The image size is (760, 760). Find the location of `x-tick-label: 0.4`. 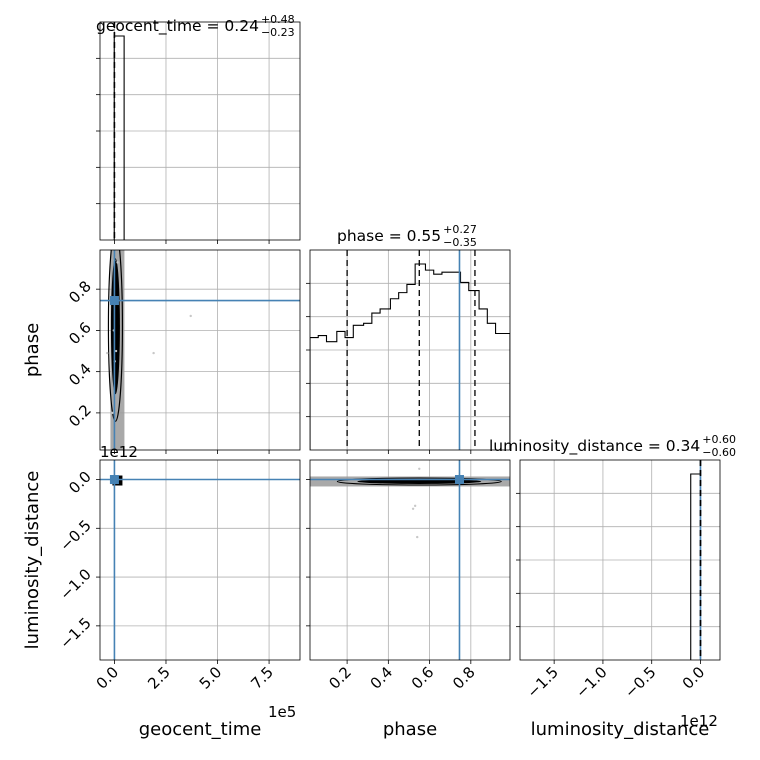

x-tick-label: 0.4 is located at coordinates (382, 678).